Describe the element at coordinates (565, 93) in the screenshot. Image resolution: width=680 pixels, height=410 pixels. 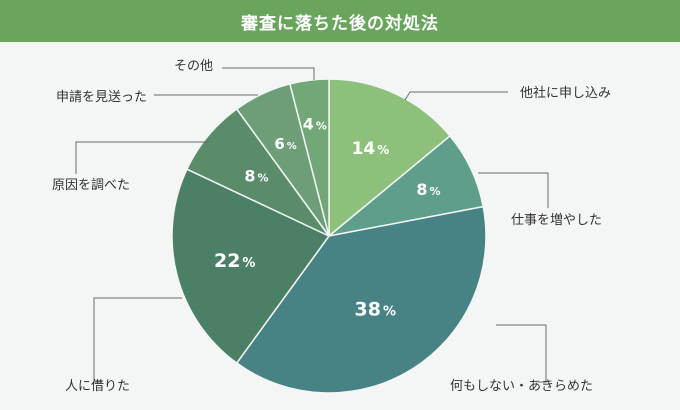
I see `category-label: 他社に申し込み` at that location.